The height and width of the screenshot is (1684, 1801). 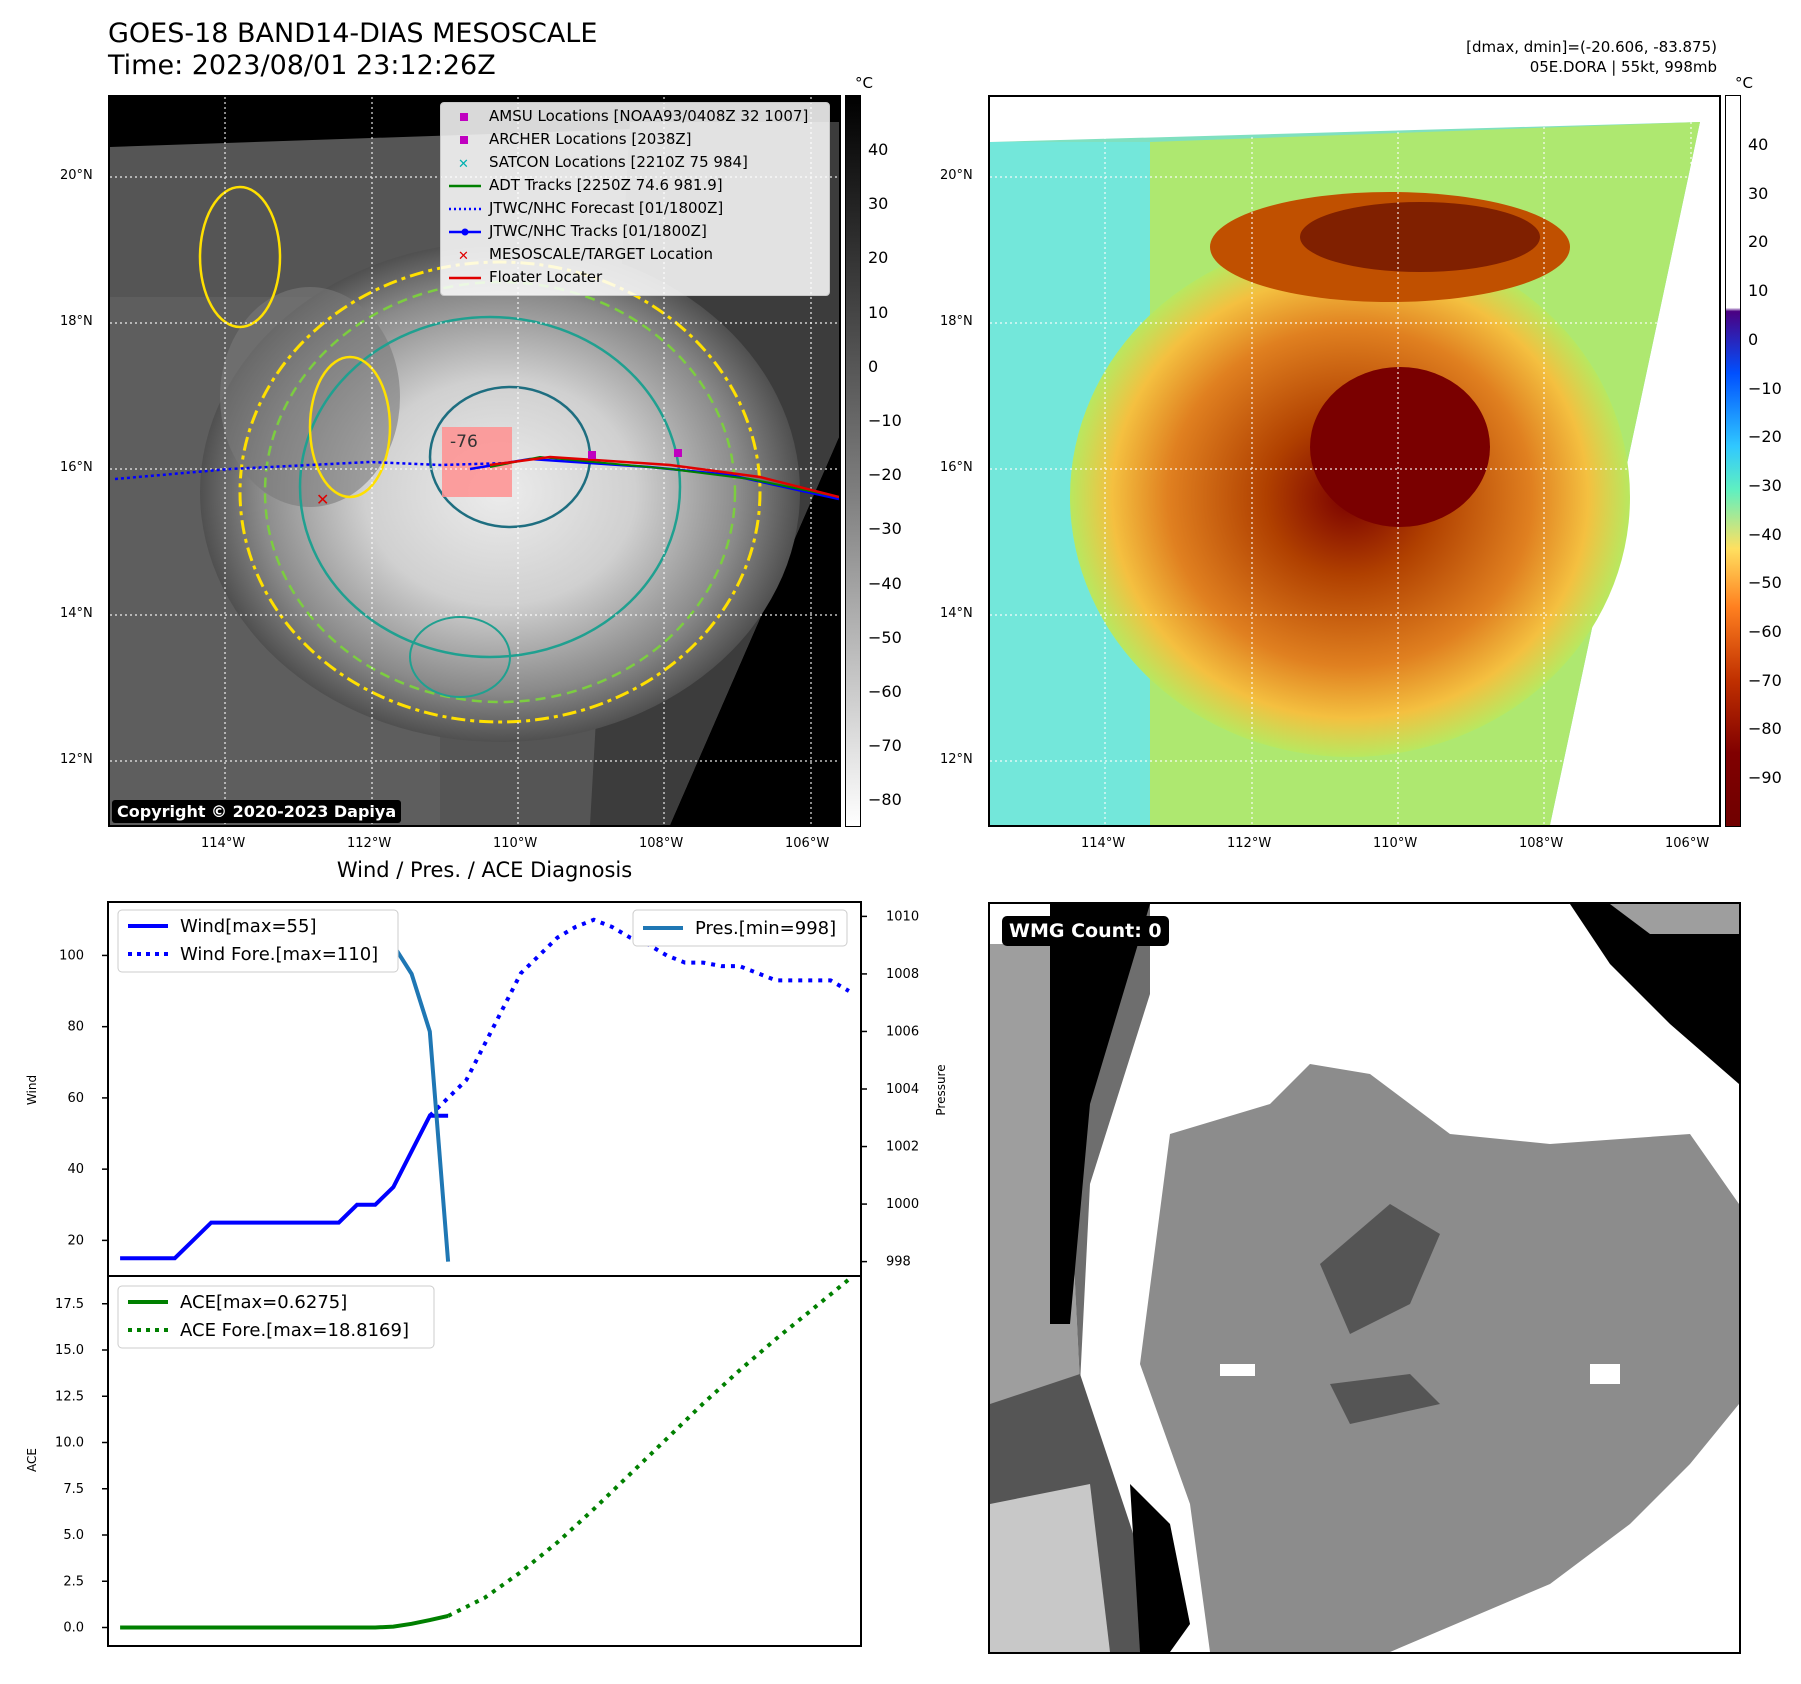 I want to click on ace-legend, so click(x=276, y=1317).